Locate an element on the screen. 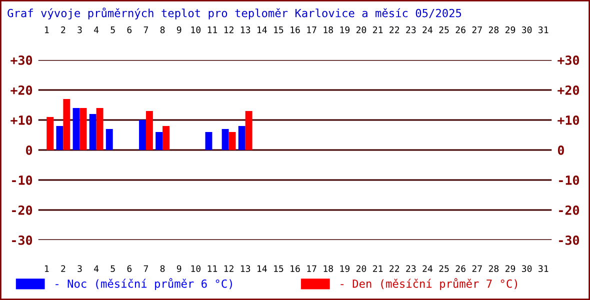 This screenshot has height=300, width=590. x-tick-label: 7 is located at coordinates (146, 268).